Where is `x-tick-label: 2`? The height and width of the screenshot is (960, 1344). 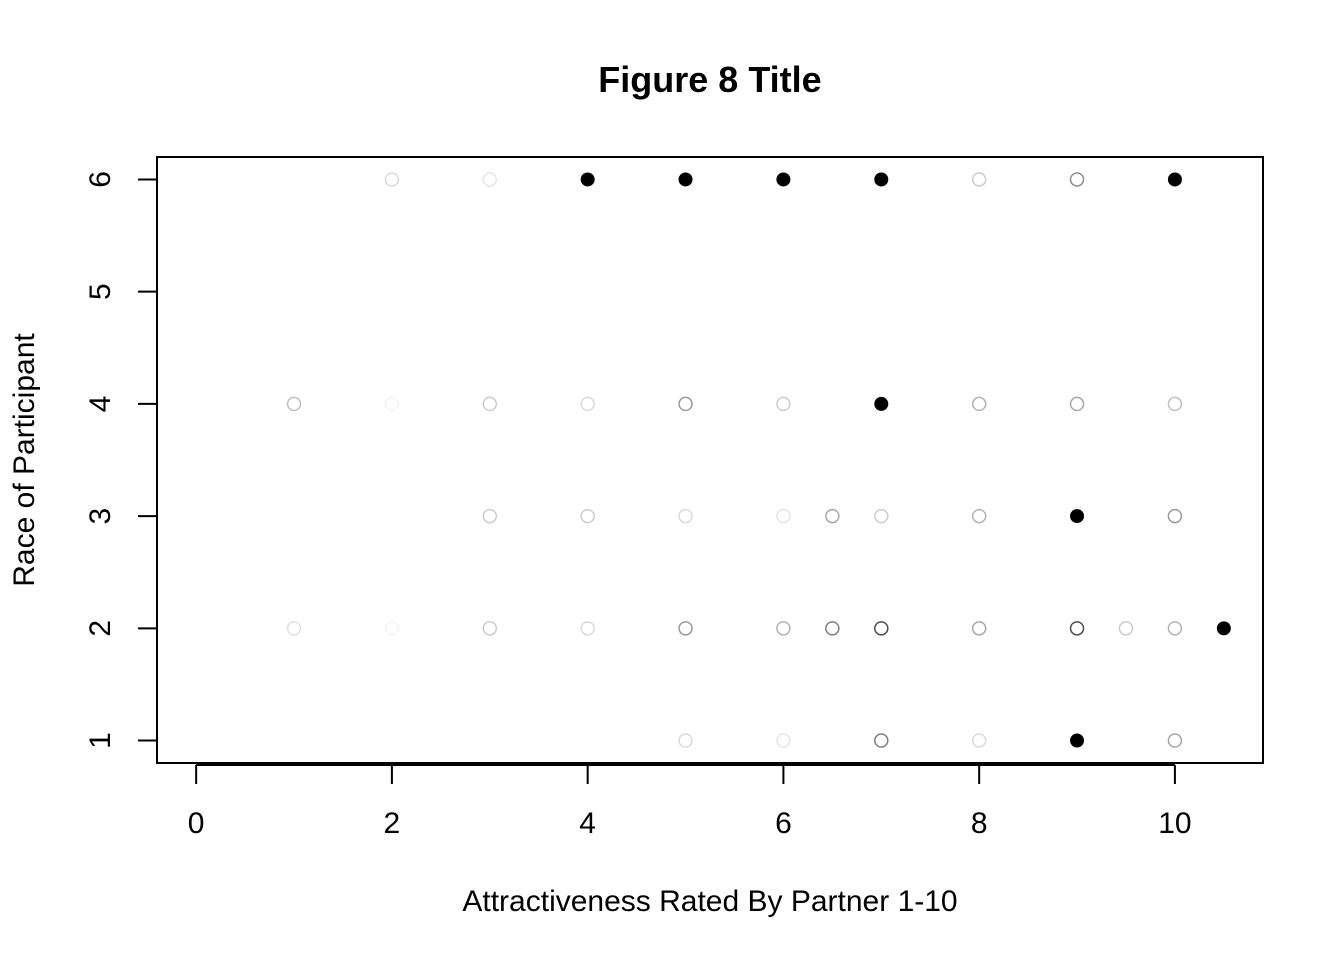 x-tick-label: 2 is located at coordinates (392, 823).